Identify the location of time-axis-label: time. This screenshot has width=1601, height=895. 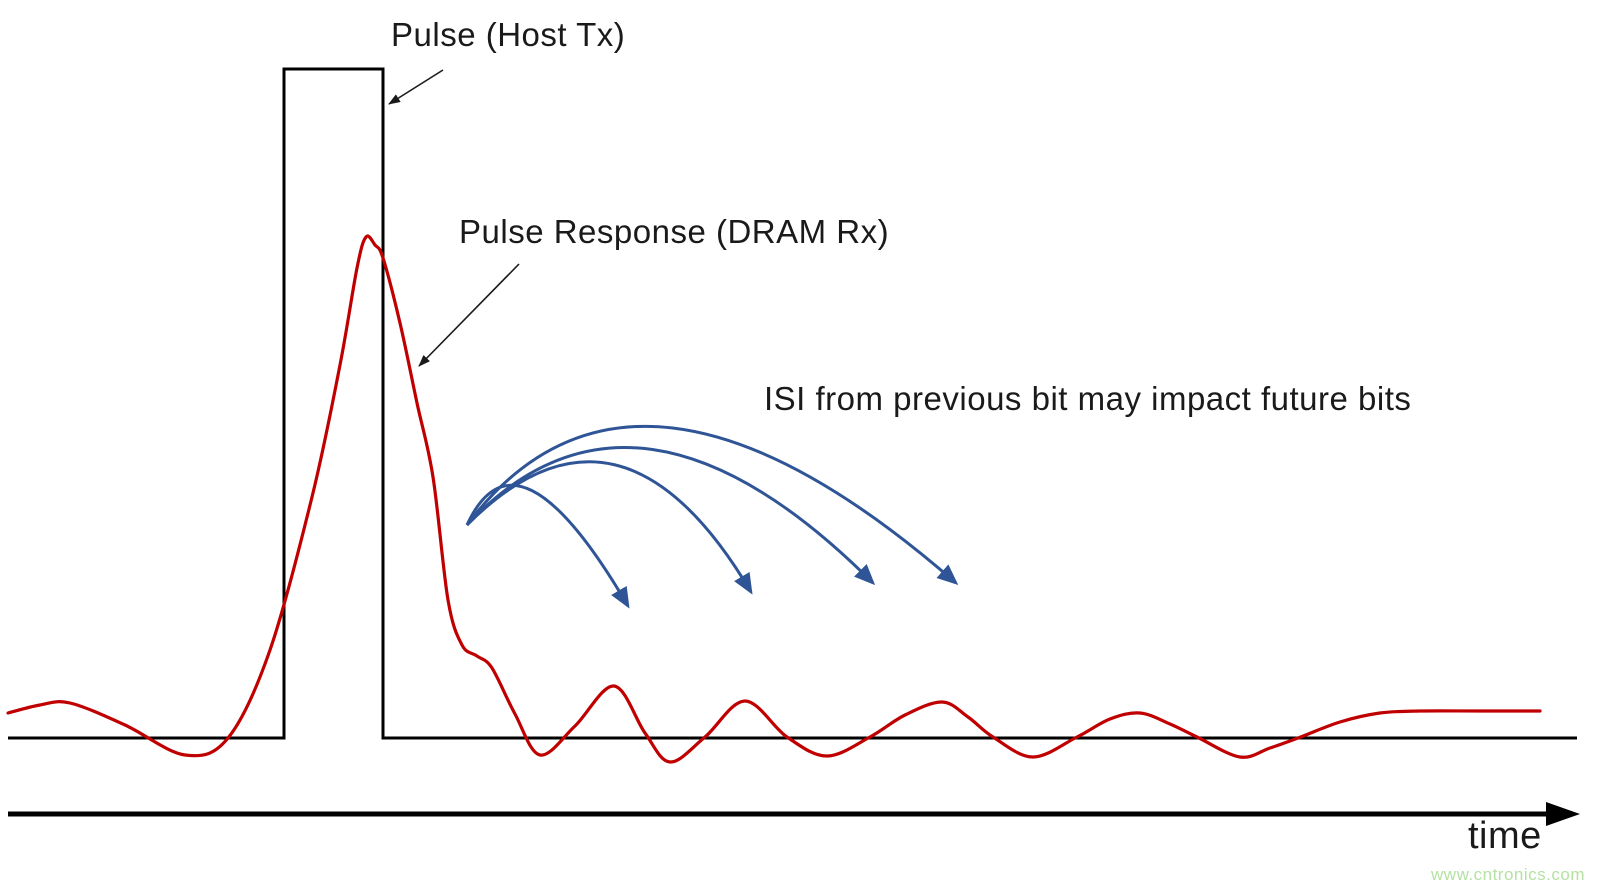
(1505, 836).